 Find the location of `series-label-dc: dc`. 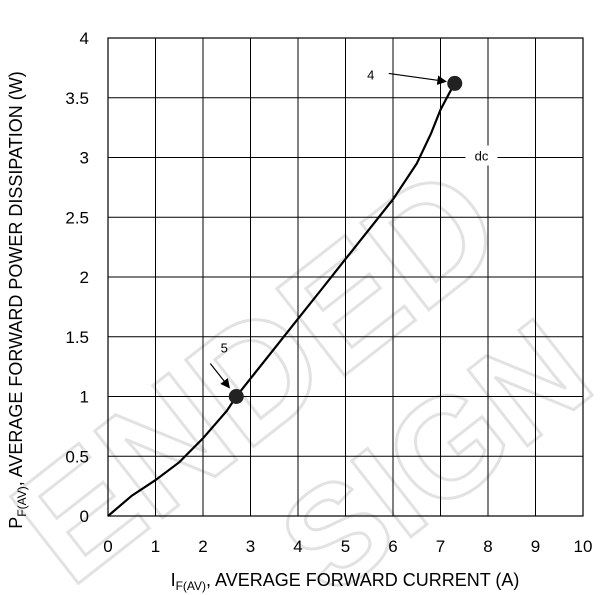

series-label-dc: dc is located at coordinates (482, 156).